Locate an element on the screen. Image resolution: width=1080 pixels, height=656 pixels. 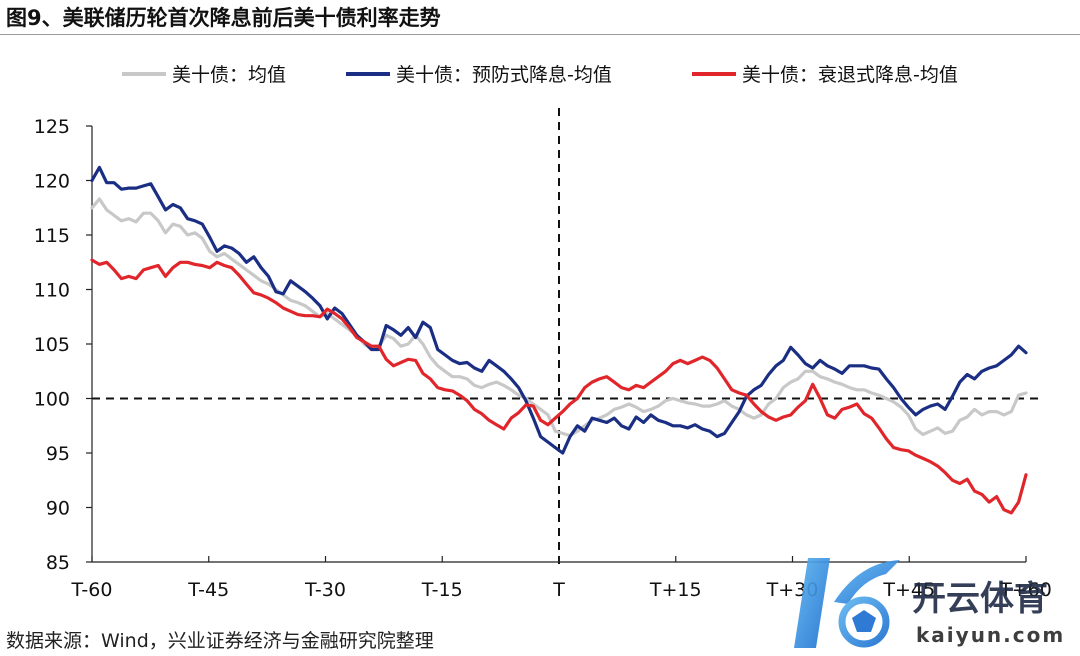
y-tick-label: 105 is located at coordinates (52, 345).